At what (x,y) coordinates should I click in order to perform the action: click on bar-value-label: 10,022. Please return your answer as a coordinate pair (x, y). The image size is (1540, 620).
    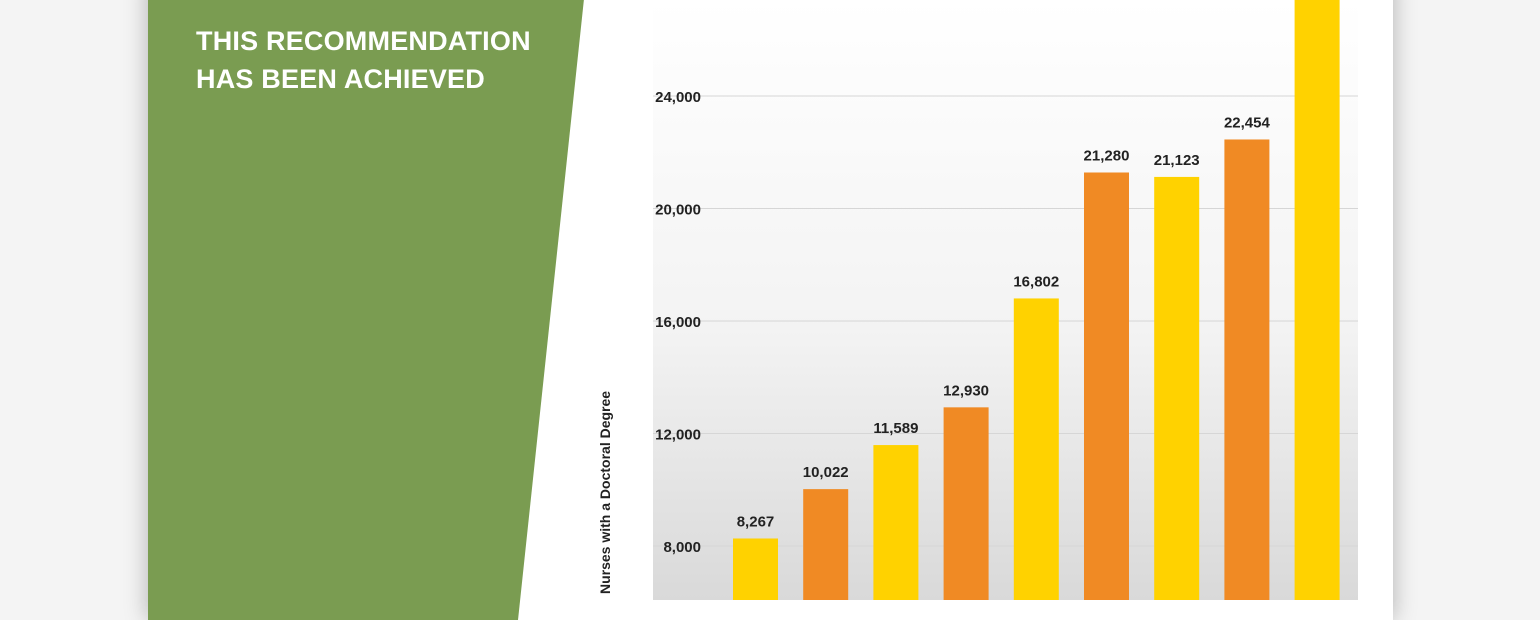
    Looking at the image, I should click on (826, 472).